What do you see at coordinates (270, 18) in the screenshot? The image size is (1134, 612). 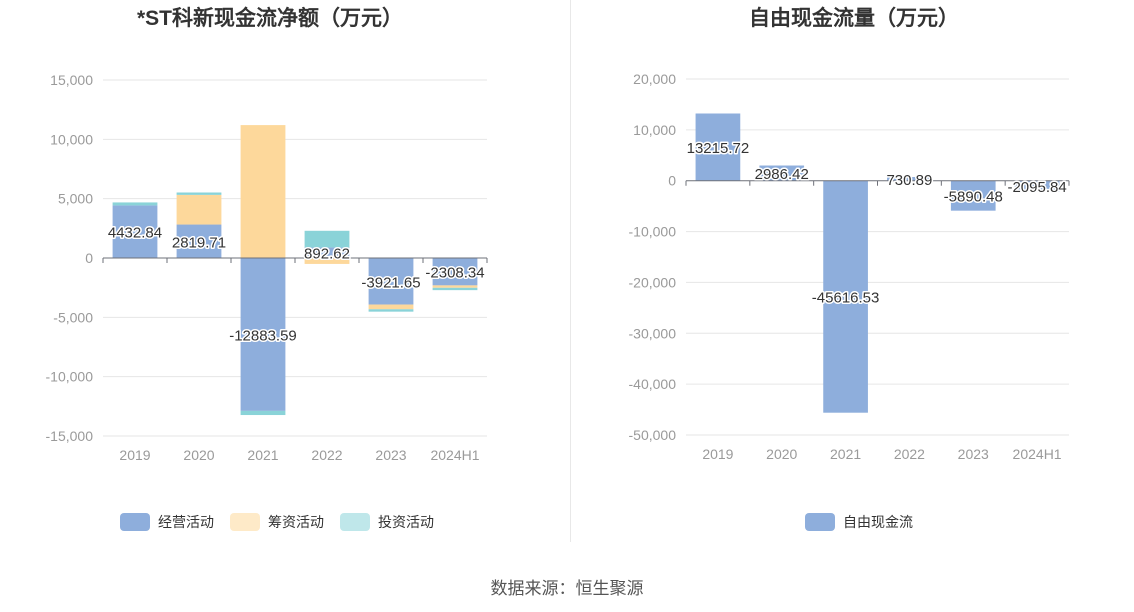 I see `chart-title: *ST科新现金流净额（万元）` at bounding box center [270, 18].